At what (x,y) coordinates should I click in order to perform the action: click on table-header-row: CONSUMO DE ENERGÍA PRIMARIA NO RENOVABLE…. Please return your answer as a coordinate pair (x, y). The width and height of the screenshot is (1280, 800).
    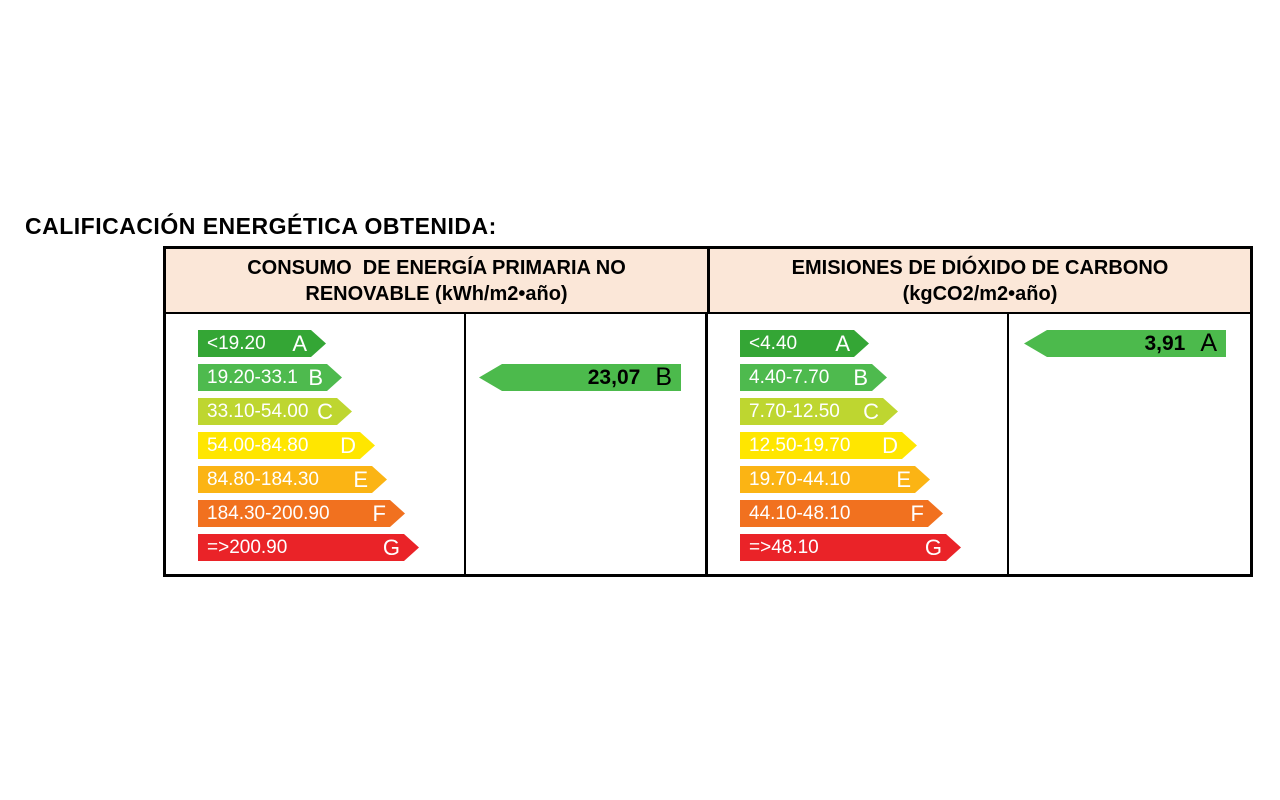
    Looking at the image, I should click on (708, 281).